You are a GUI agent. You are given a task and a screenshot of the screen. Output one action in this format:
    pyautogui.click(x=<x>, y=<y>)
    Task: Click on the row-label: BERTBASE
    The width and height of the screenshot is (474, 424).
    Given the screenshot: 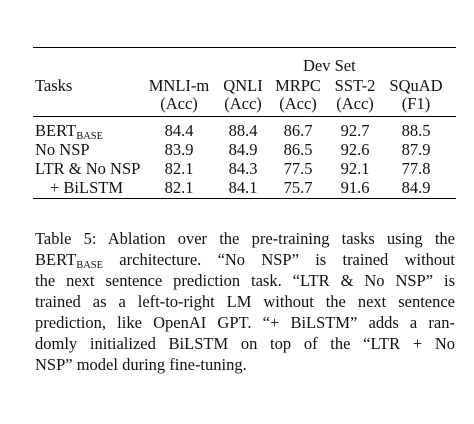 What is the action you would take?
    pyautogui.click(x=69, y=132)
    